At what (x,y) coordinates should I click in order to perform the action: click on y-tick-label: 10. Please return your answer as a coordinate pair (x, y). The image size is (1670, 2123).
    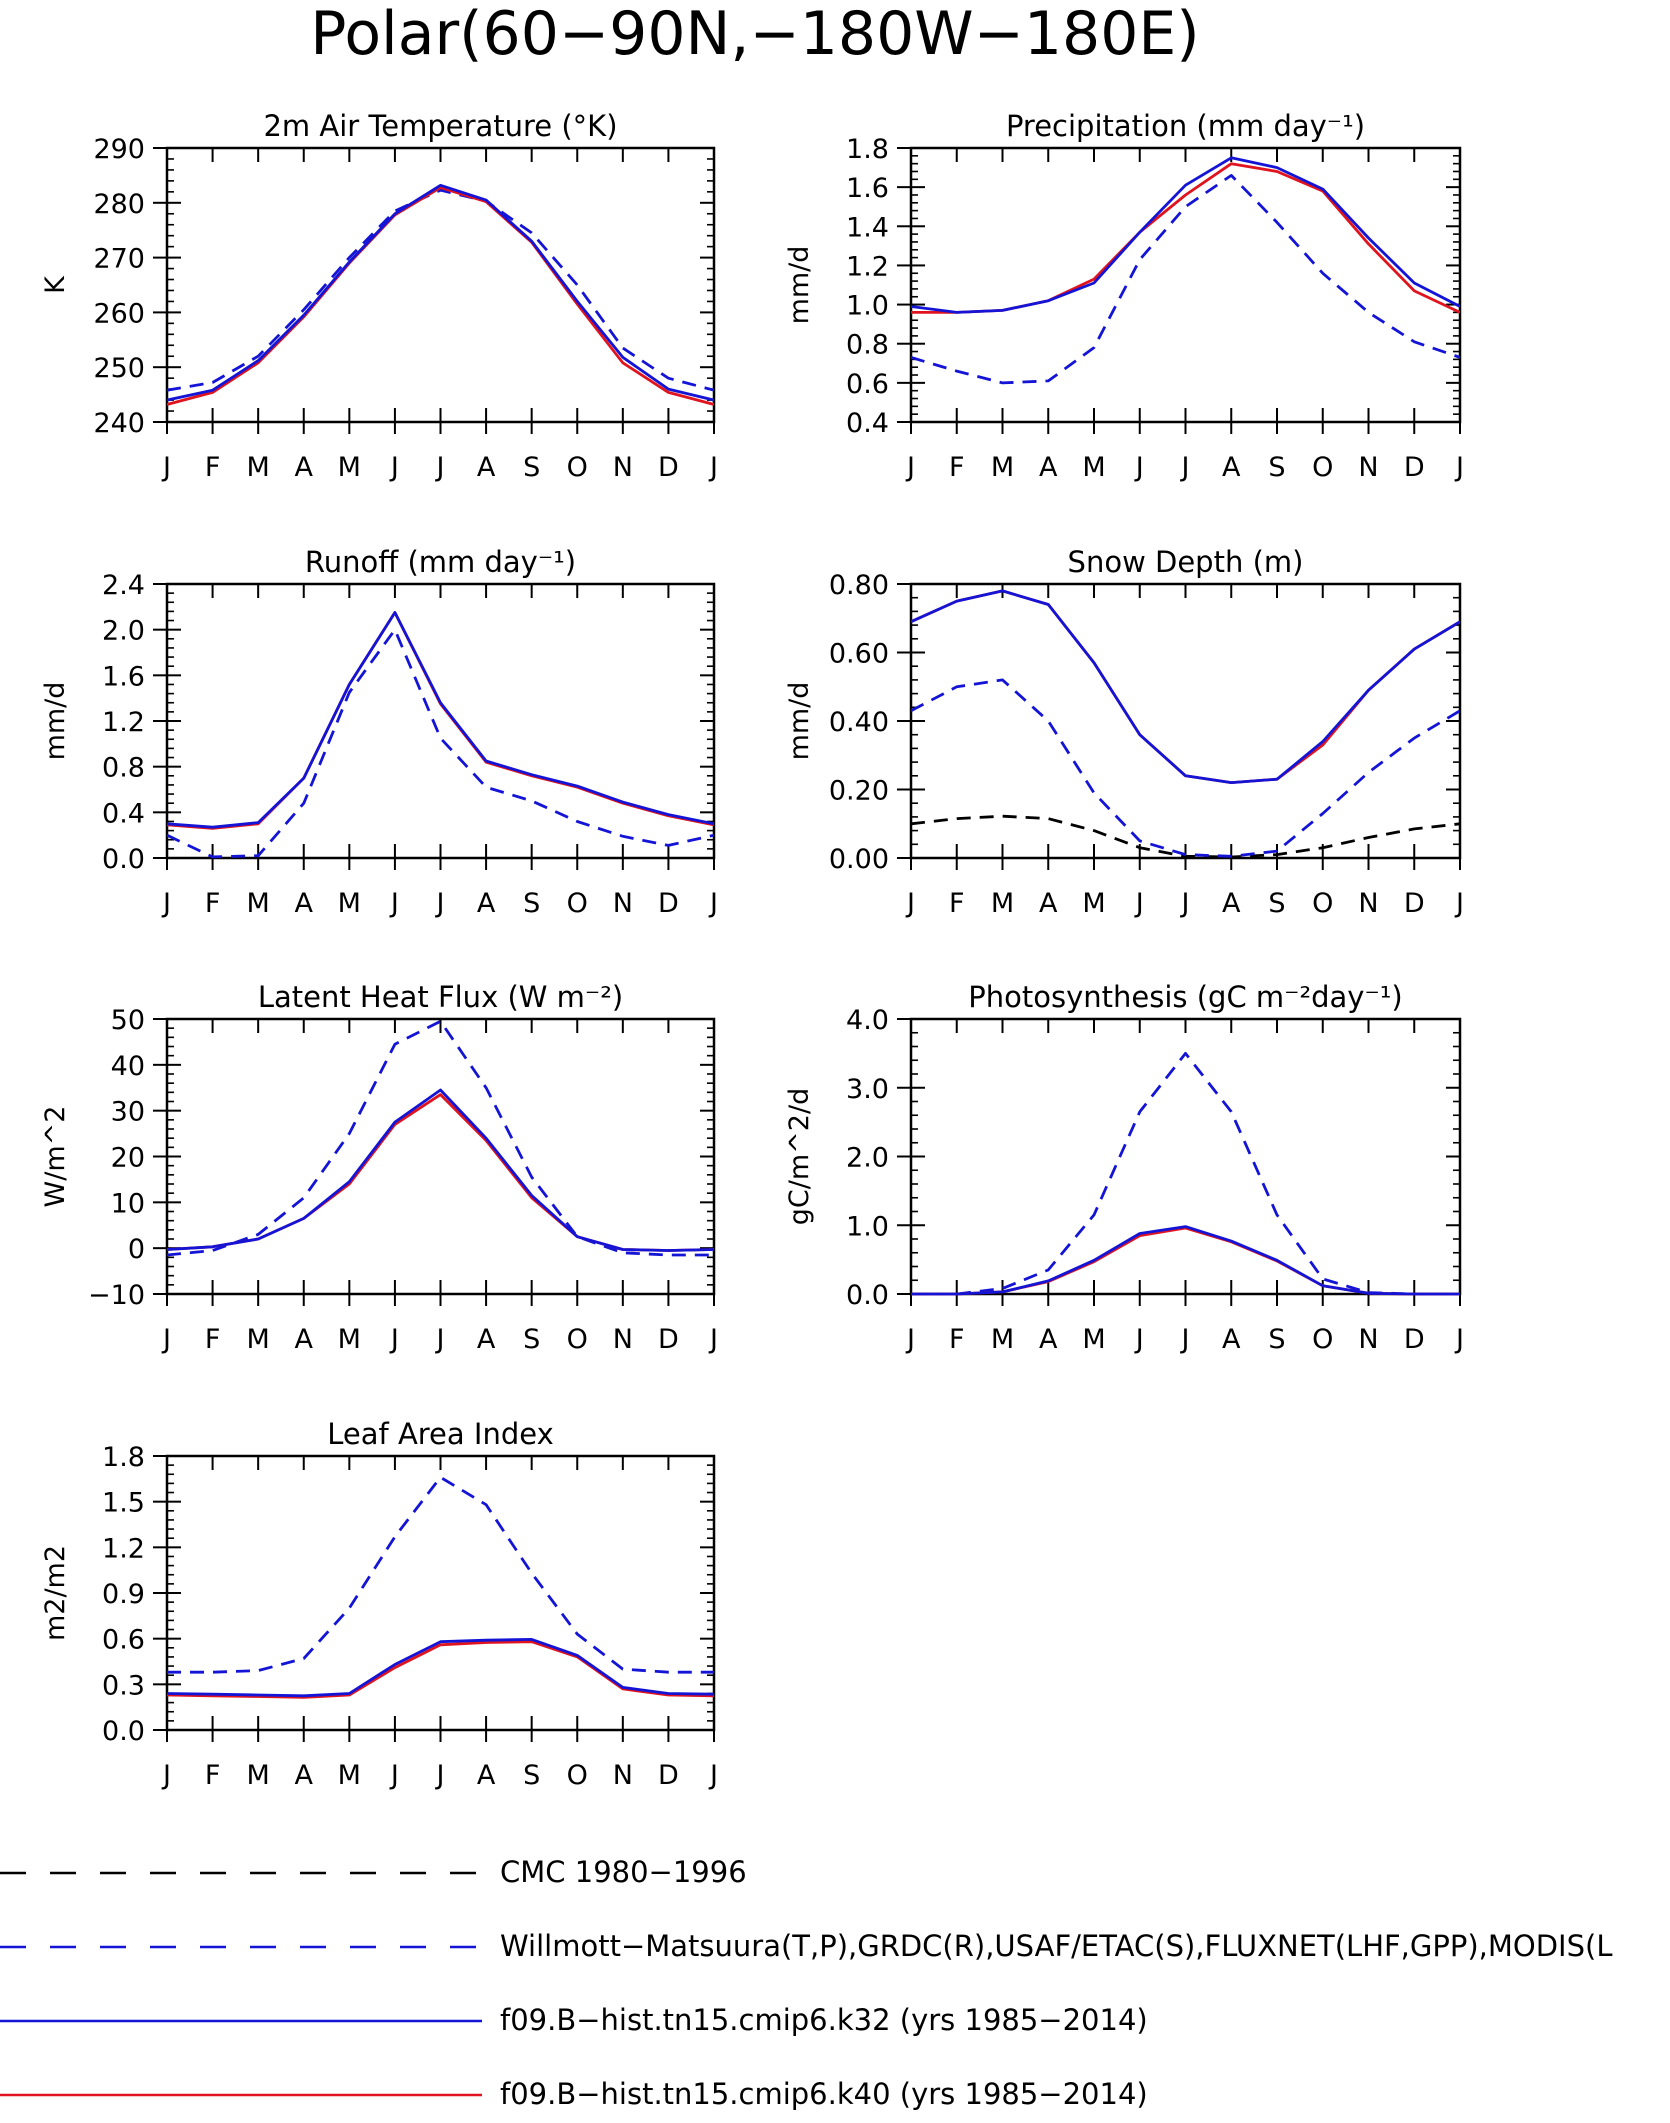
    Looking at the image, I should click on (128, 1203).